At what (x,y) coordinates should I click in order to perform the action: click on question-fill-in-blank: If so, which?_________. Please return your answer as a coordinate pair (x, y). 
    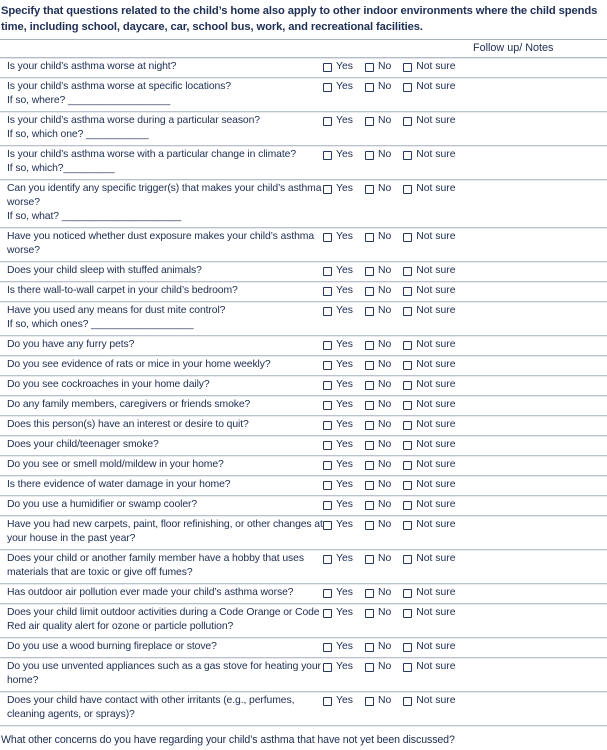
    Looking at the image, I should click on (61, 168).